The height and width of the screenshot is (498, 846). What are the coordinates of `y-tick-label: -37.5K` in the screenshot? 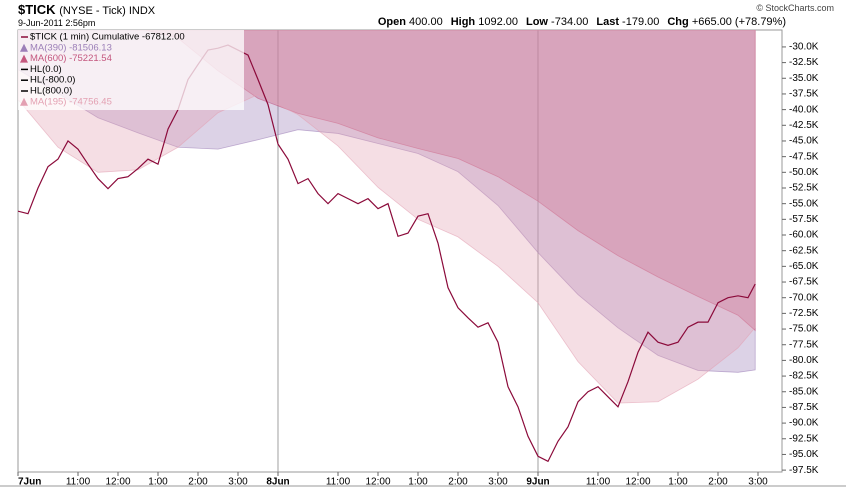 It's located at (804, 94).